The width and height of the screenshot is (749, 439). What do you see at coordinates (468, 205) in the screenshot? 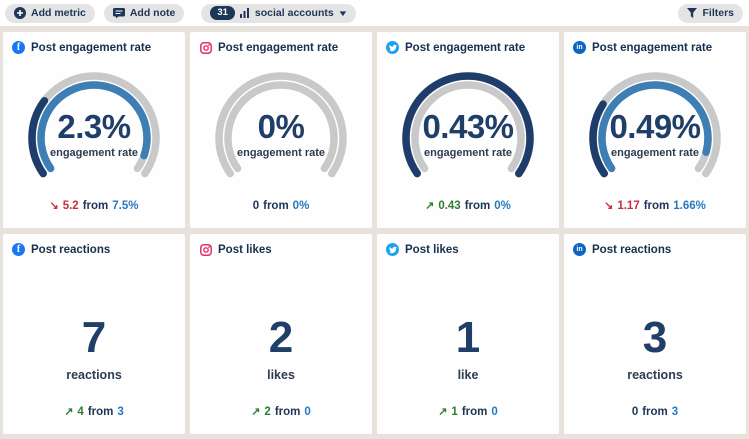
I see `comparison-row: ↗ 0.43 from 0%` at bounding box center [468, 205].